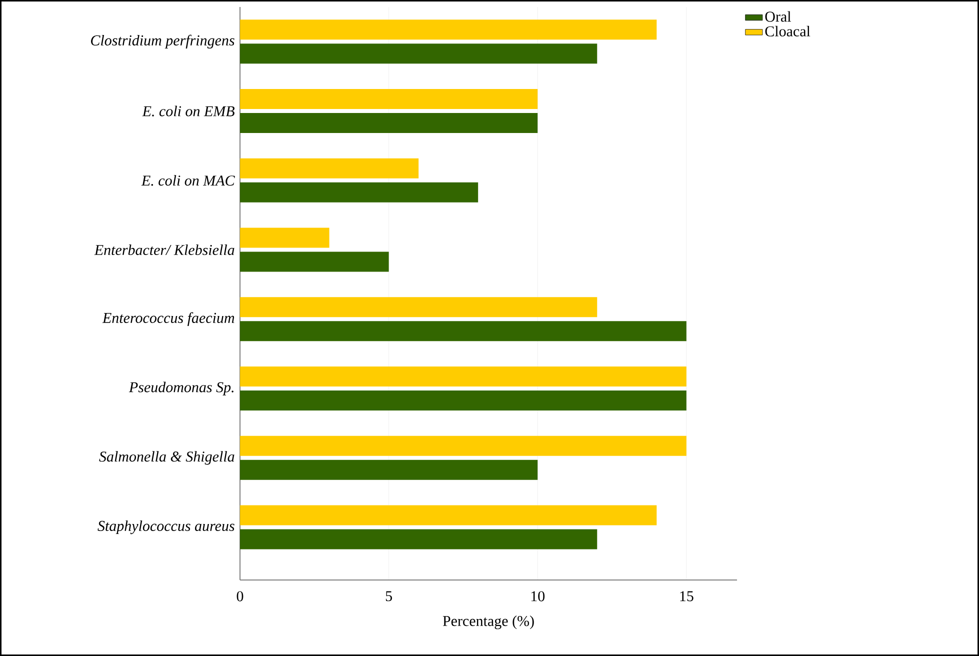 The image size is (979, 656). I want to click on x-tick-label: 15, so click(687, 596).